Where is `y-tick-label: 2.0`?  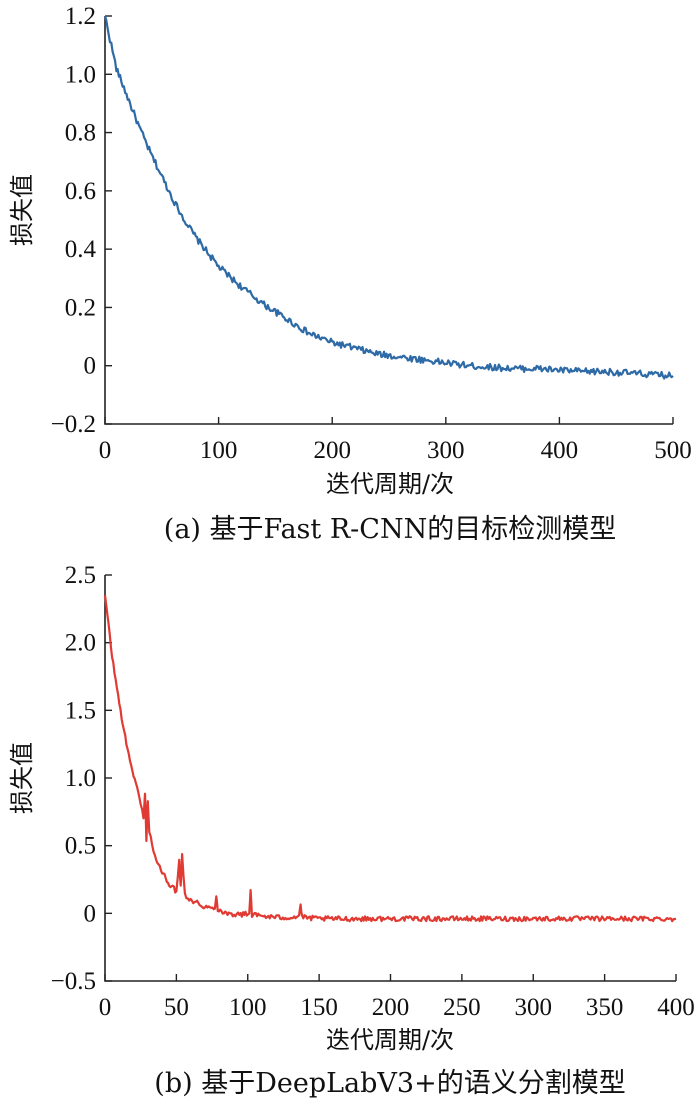 y-tick-label: 2.0 is located at coordinates (80, 643).